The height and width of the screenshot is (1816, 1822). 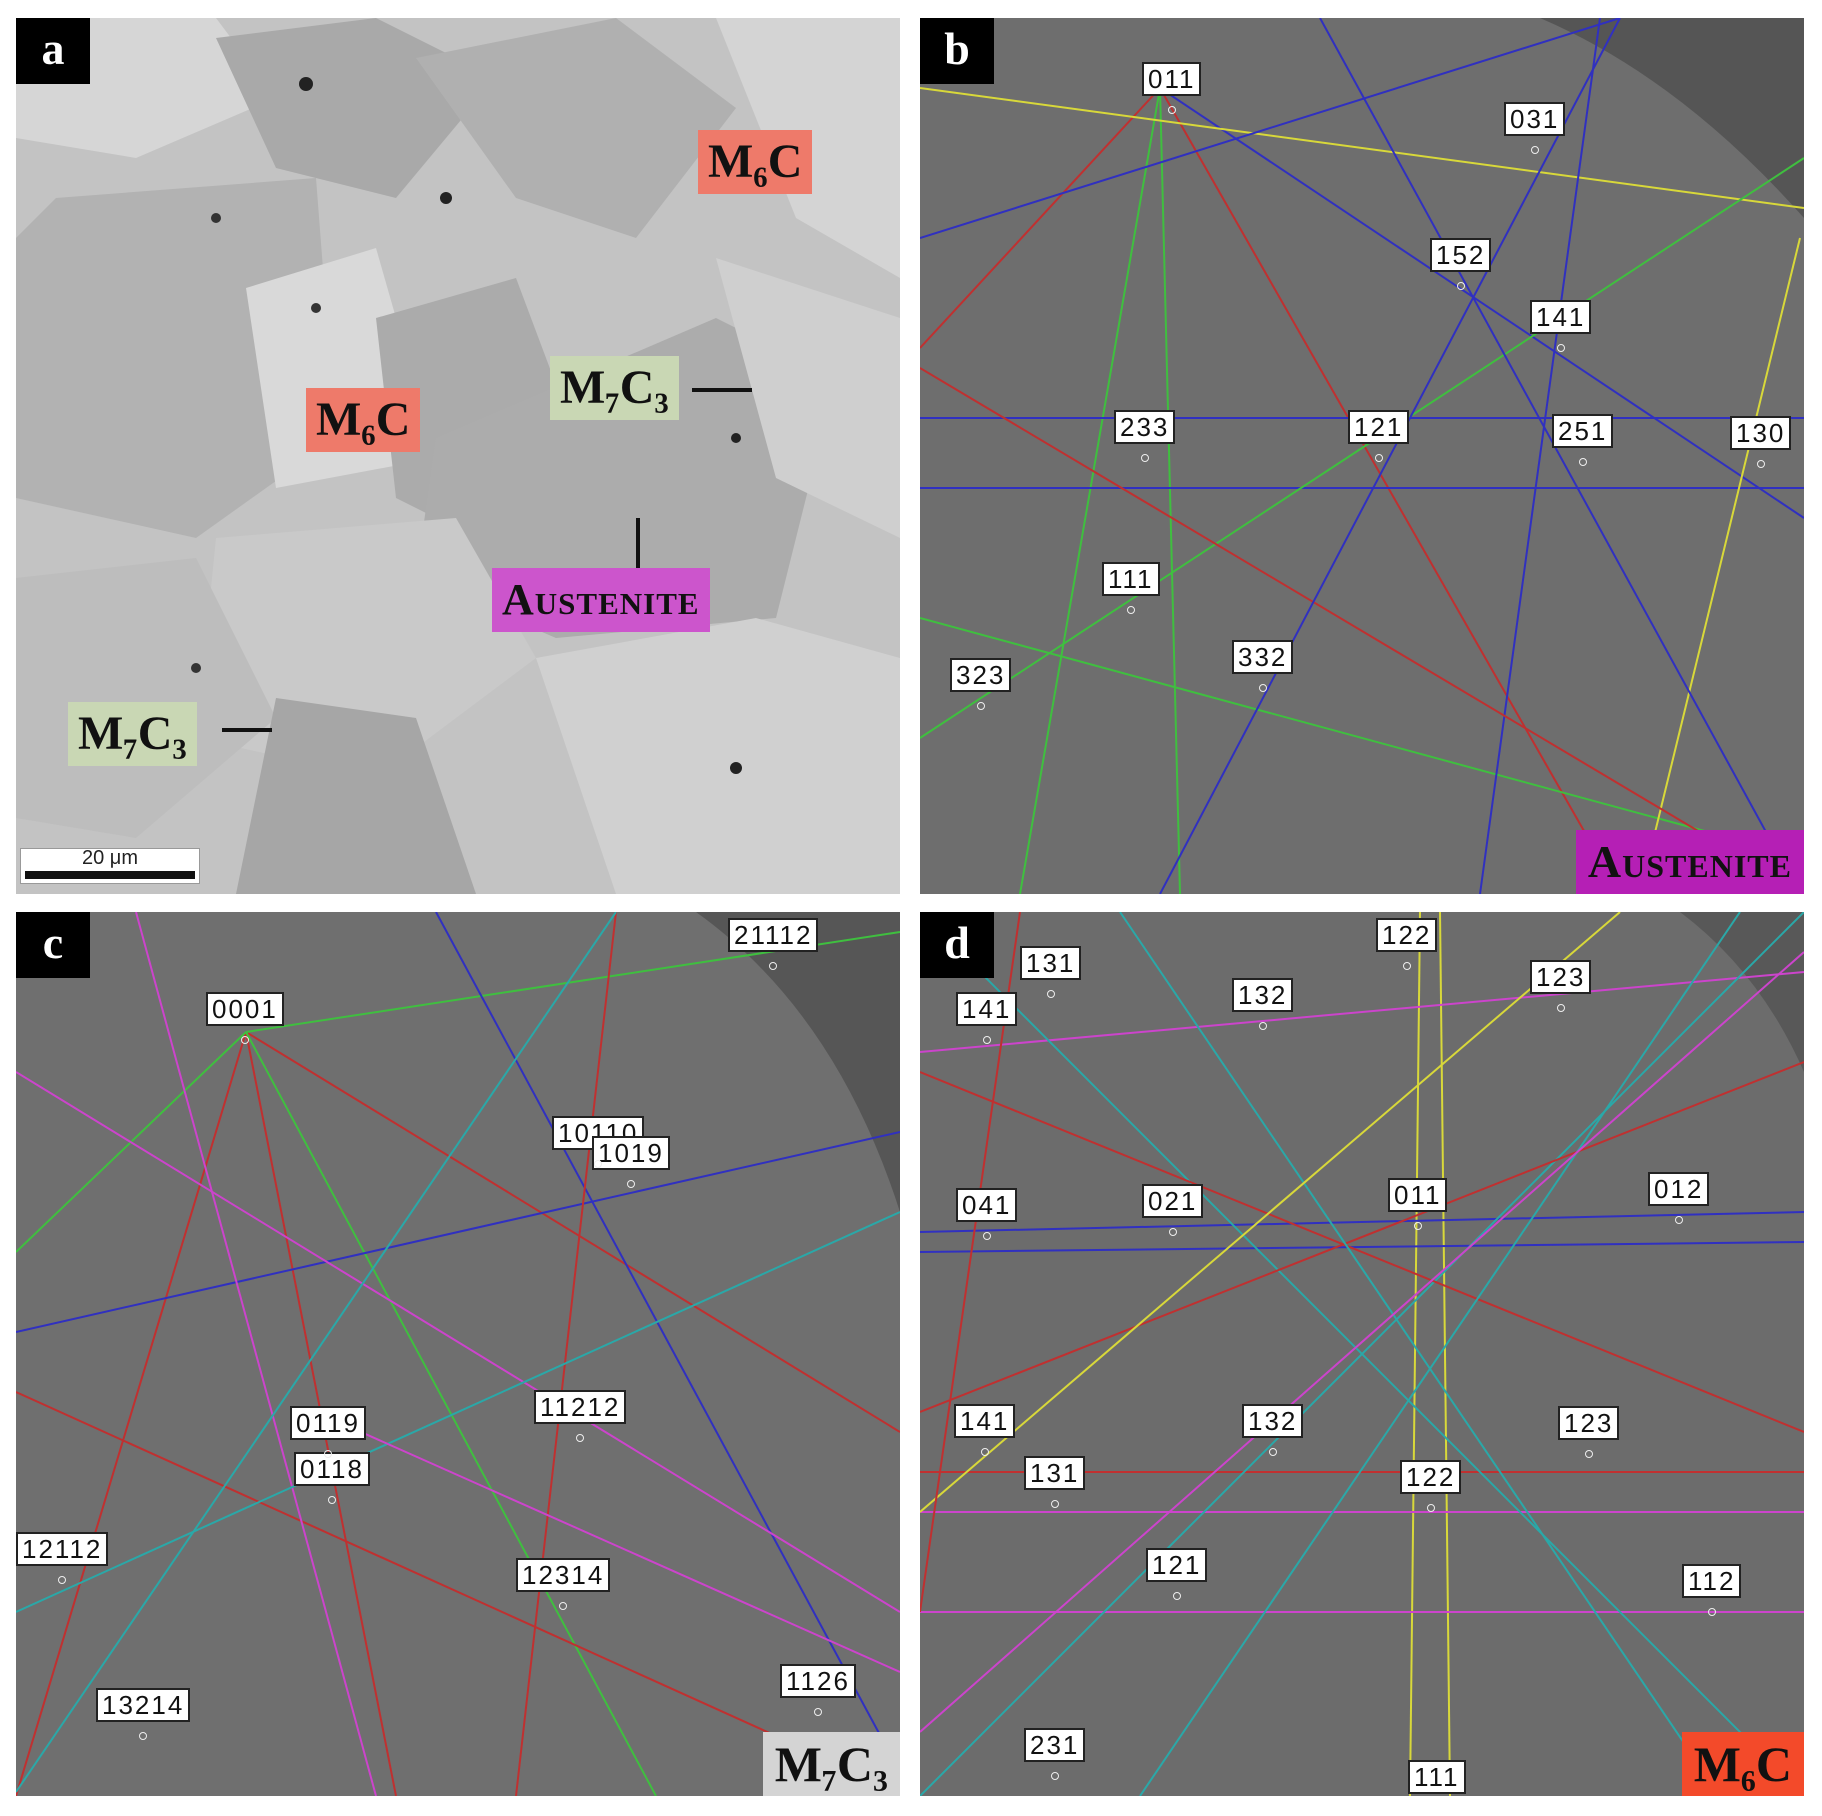 What do you see at coordinates (631, 1153) in the screenshot?
I see `miller-index-label: 1019` at bounding box center [631, 1153].